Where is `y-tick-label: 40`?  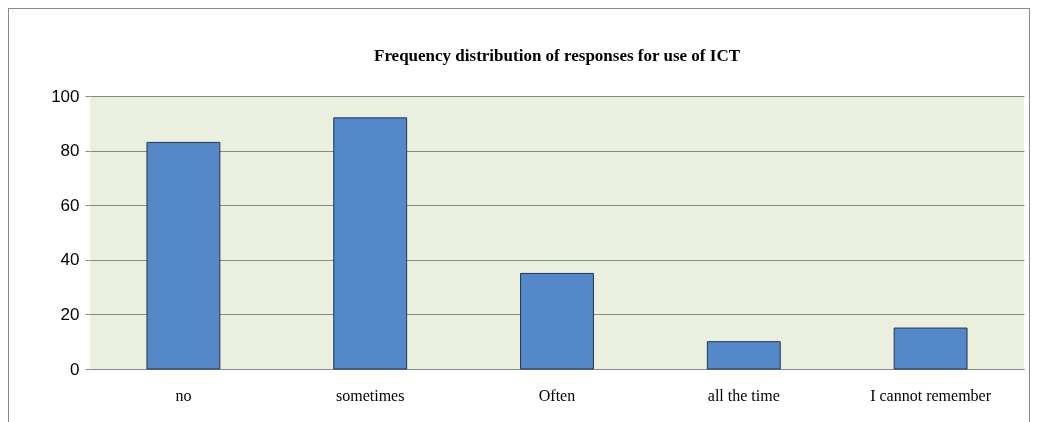
y-tick-label: 40 is located at coordinates (70, 260).